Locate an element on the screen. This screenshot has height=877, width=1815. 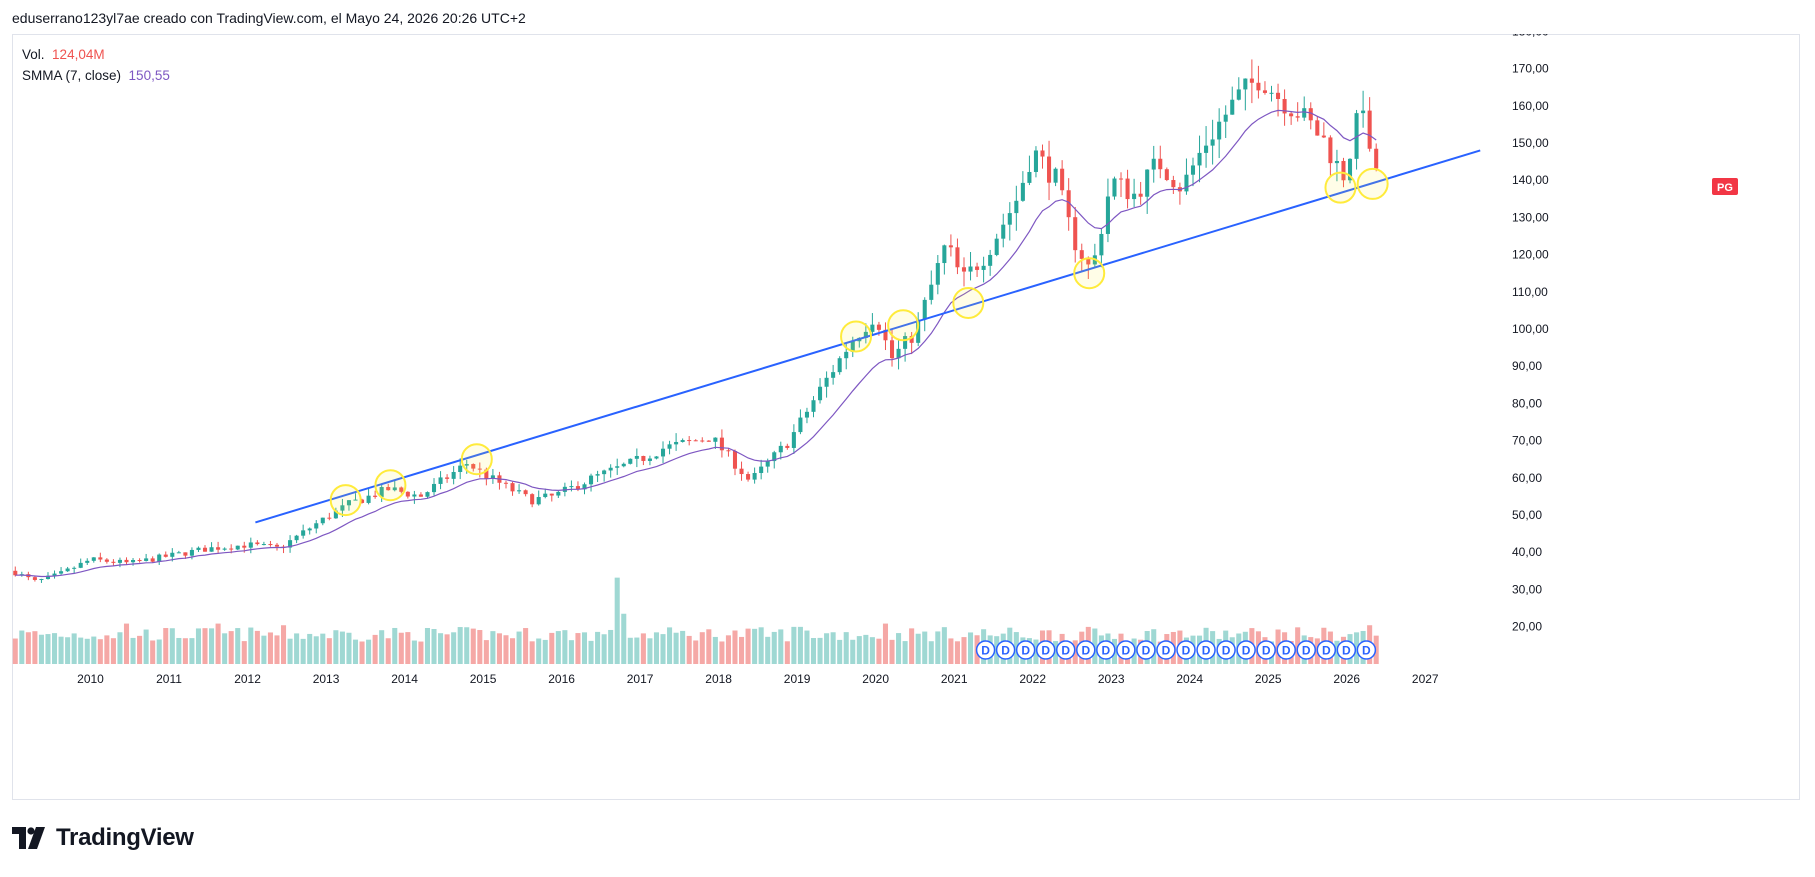
x-tick-label: 2011 is located at coordinates (169, 679).